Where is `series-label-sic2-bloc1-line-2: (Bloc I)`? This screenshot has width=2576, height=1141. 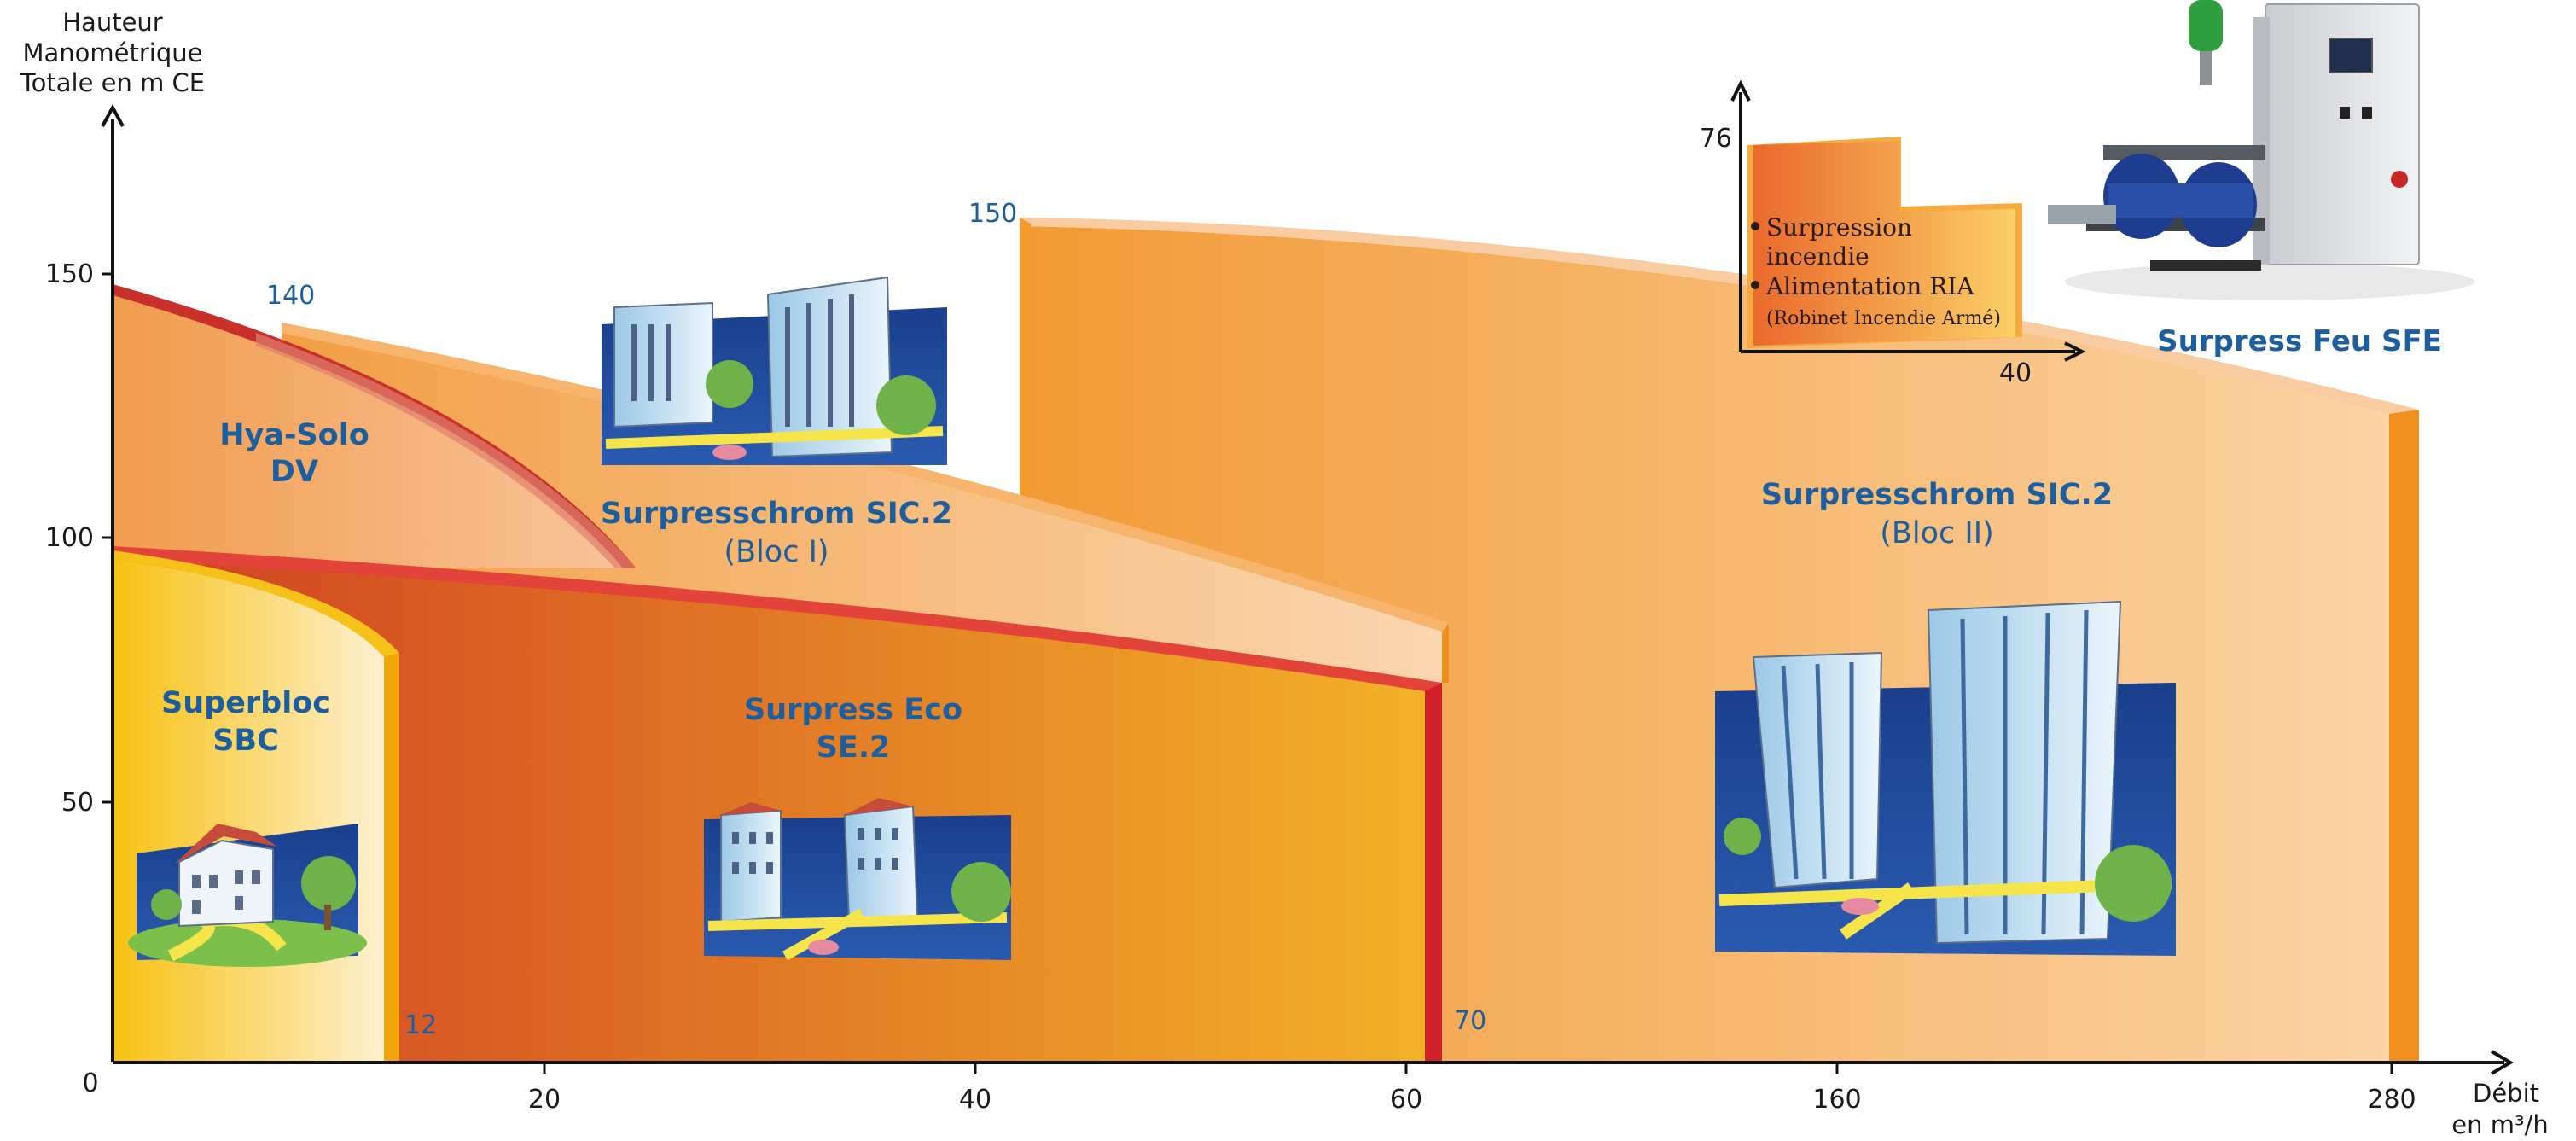 series-label-sic2-bloc1-line-2: (Bloc I) is located at coordinates (776, 552).